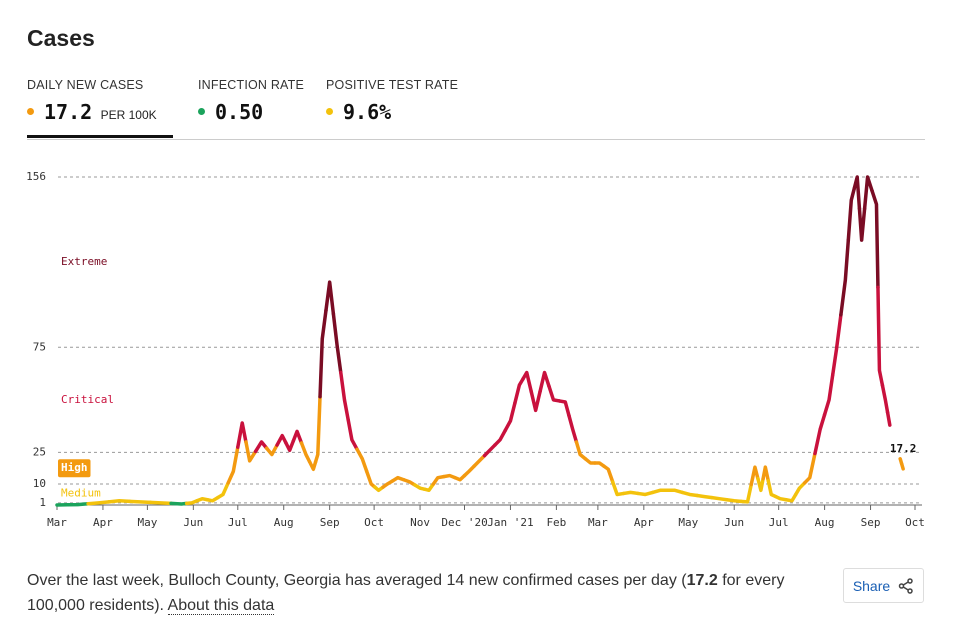  What do you see at coordinates (406, 593) in the screenshot?
I see `summary-text: for every 100,000 residents).` at bounding box center [406, 593].